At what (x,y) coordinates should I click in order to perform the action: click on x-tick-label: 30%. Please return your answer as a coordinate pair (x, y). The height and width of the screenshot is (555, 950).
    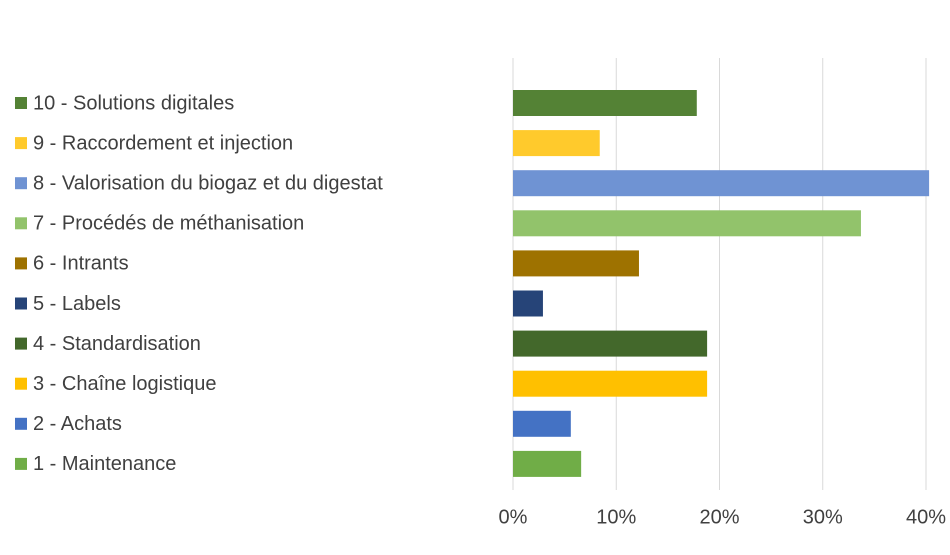
    Looking at the image, I should click on (823, 517).